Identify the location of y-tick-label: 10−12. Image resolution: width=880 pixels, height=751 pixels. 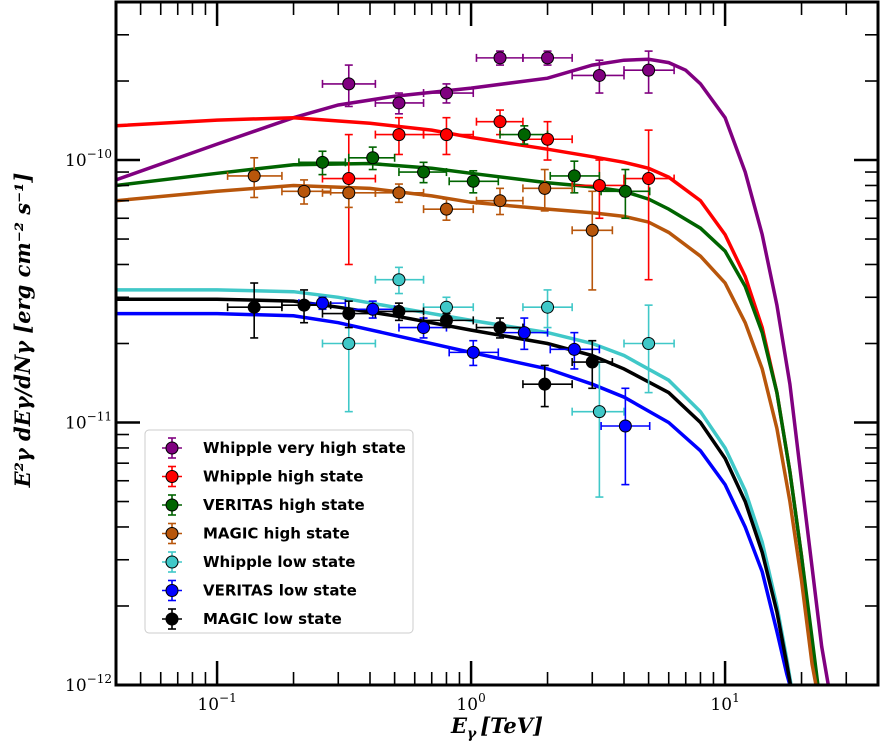
(88, 684).